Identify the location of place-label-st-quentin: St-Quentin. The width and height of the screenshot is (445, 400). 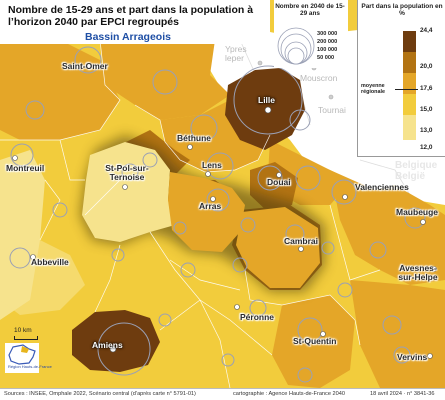
(315, 341).